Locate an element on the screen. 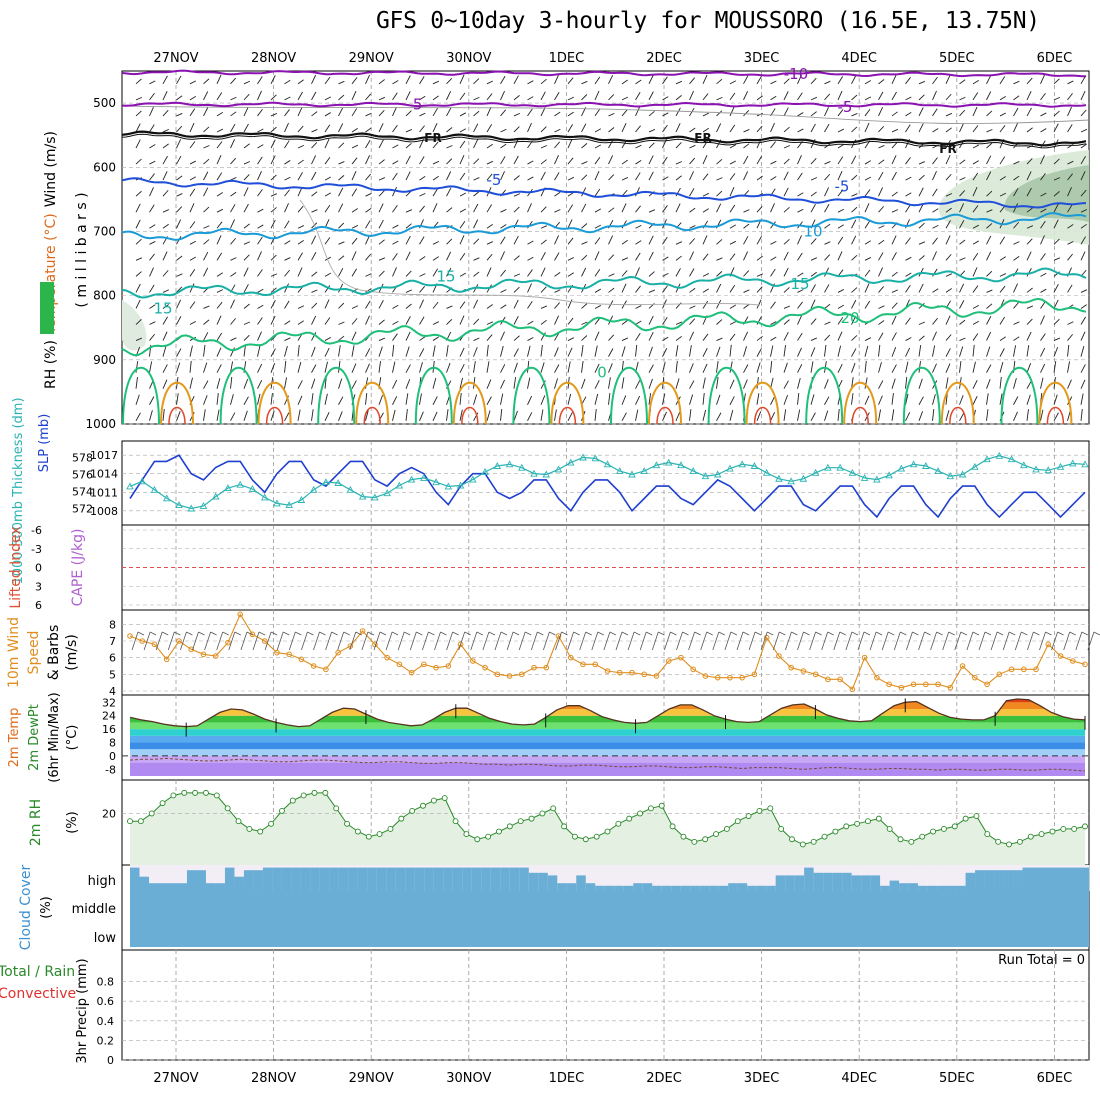 Image resolution: width=1100 pixels, height=1100 pixels. contour-label: FR is located at coordinates (702, 138).